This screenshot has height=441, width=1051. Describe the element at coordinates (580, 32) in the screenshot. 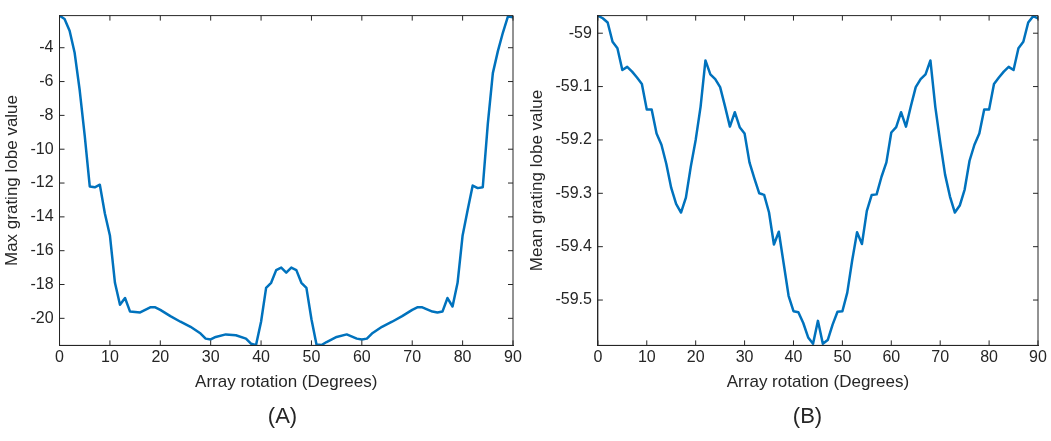

I see `y-tick-label: -59` at that location.